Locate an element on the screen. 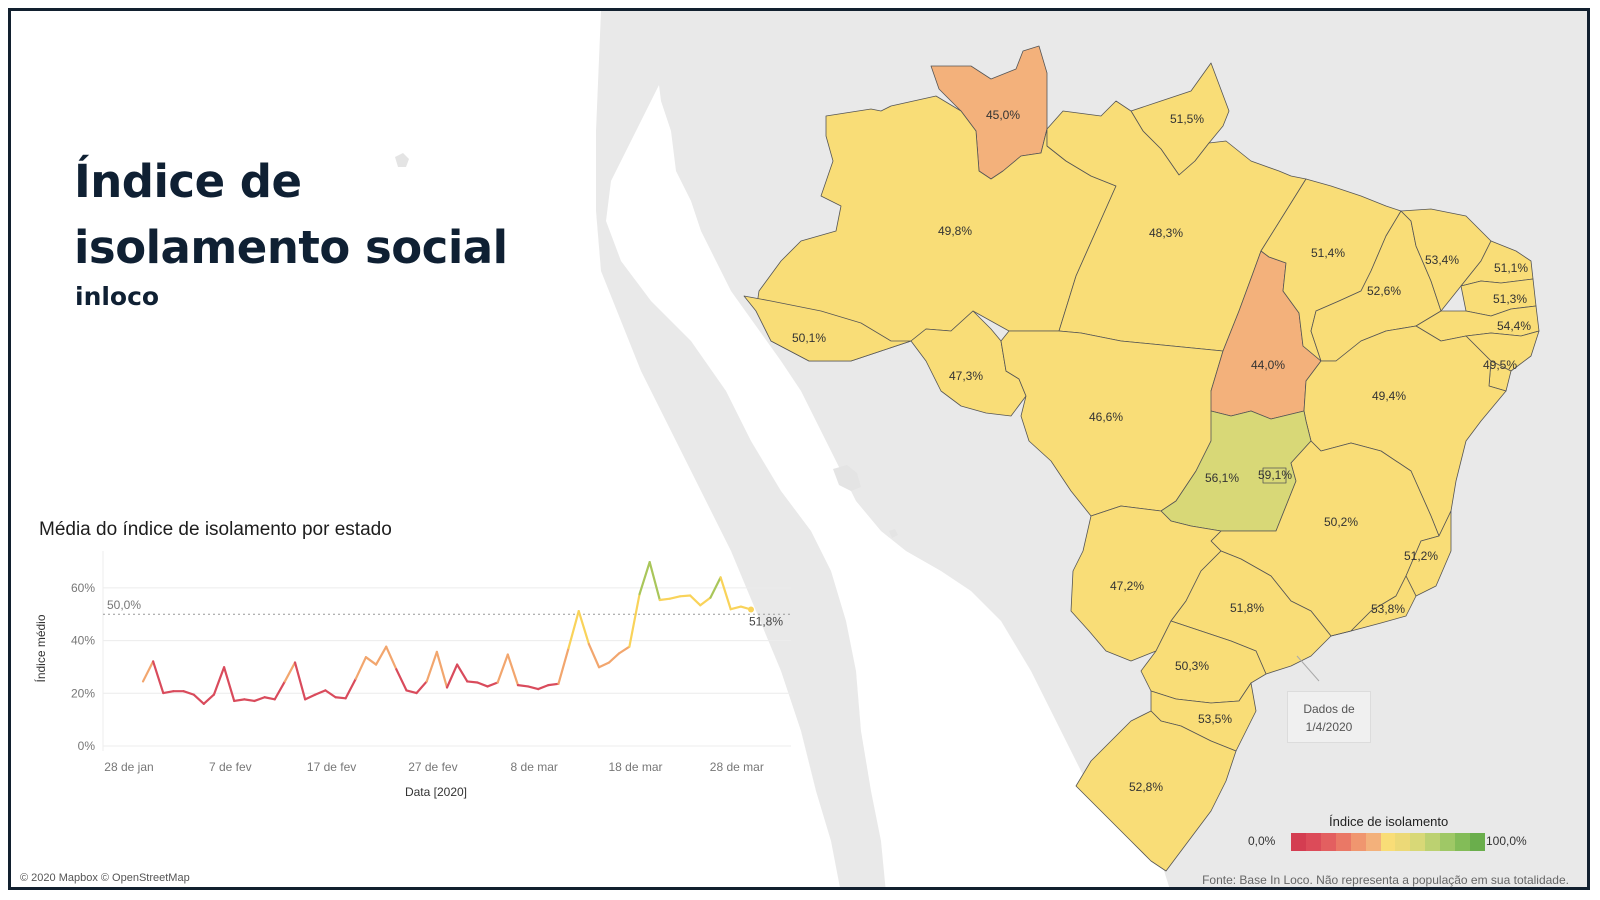 The height and width of the screenshot is (900, 1600). legend-title: Índice de isolamento is located at coordinates (1389, 821).